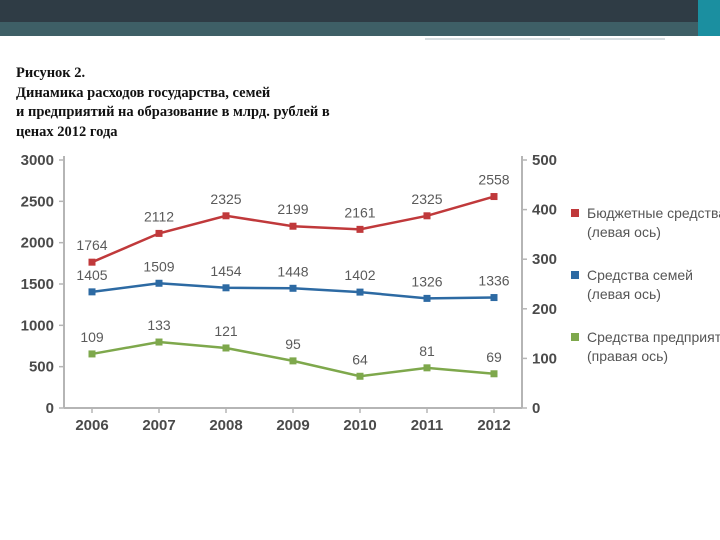 The height and width of the screenshot is (540, 720). I want to click on left-axis-tick-label: 2000, so click(37, 243).